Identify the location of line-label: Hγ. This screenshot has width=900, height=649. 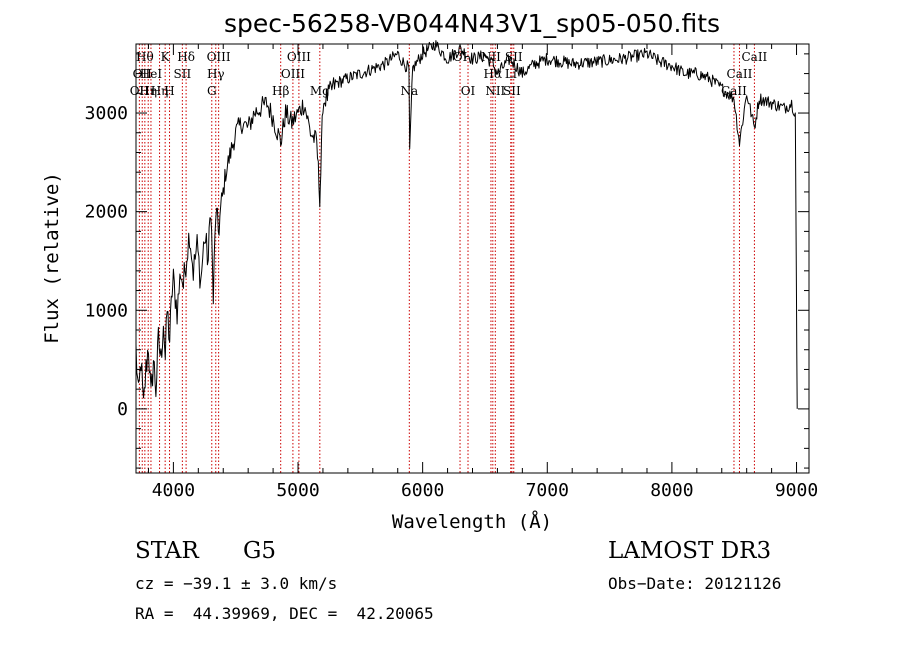
(216, 74).